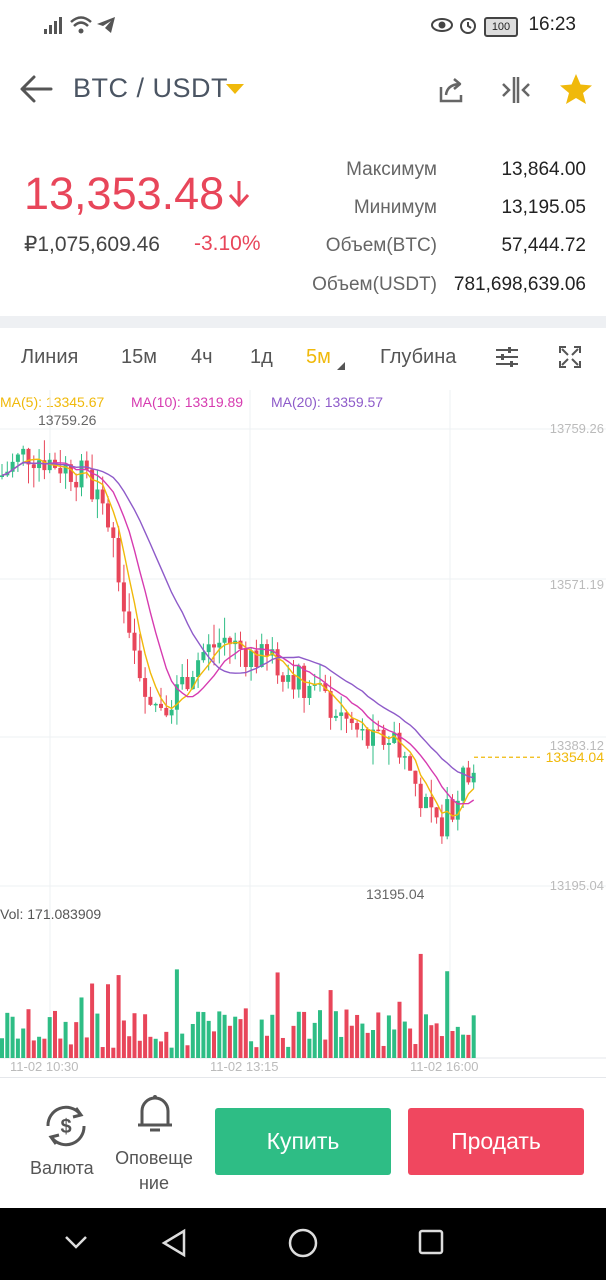  What do you see at coordinates (303, 1141) in the screenshot?
I see `buy-button: Купить` at bounding box center [303, 1141].